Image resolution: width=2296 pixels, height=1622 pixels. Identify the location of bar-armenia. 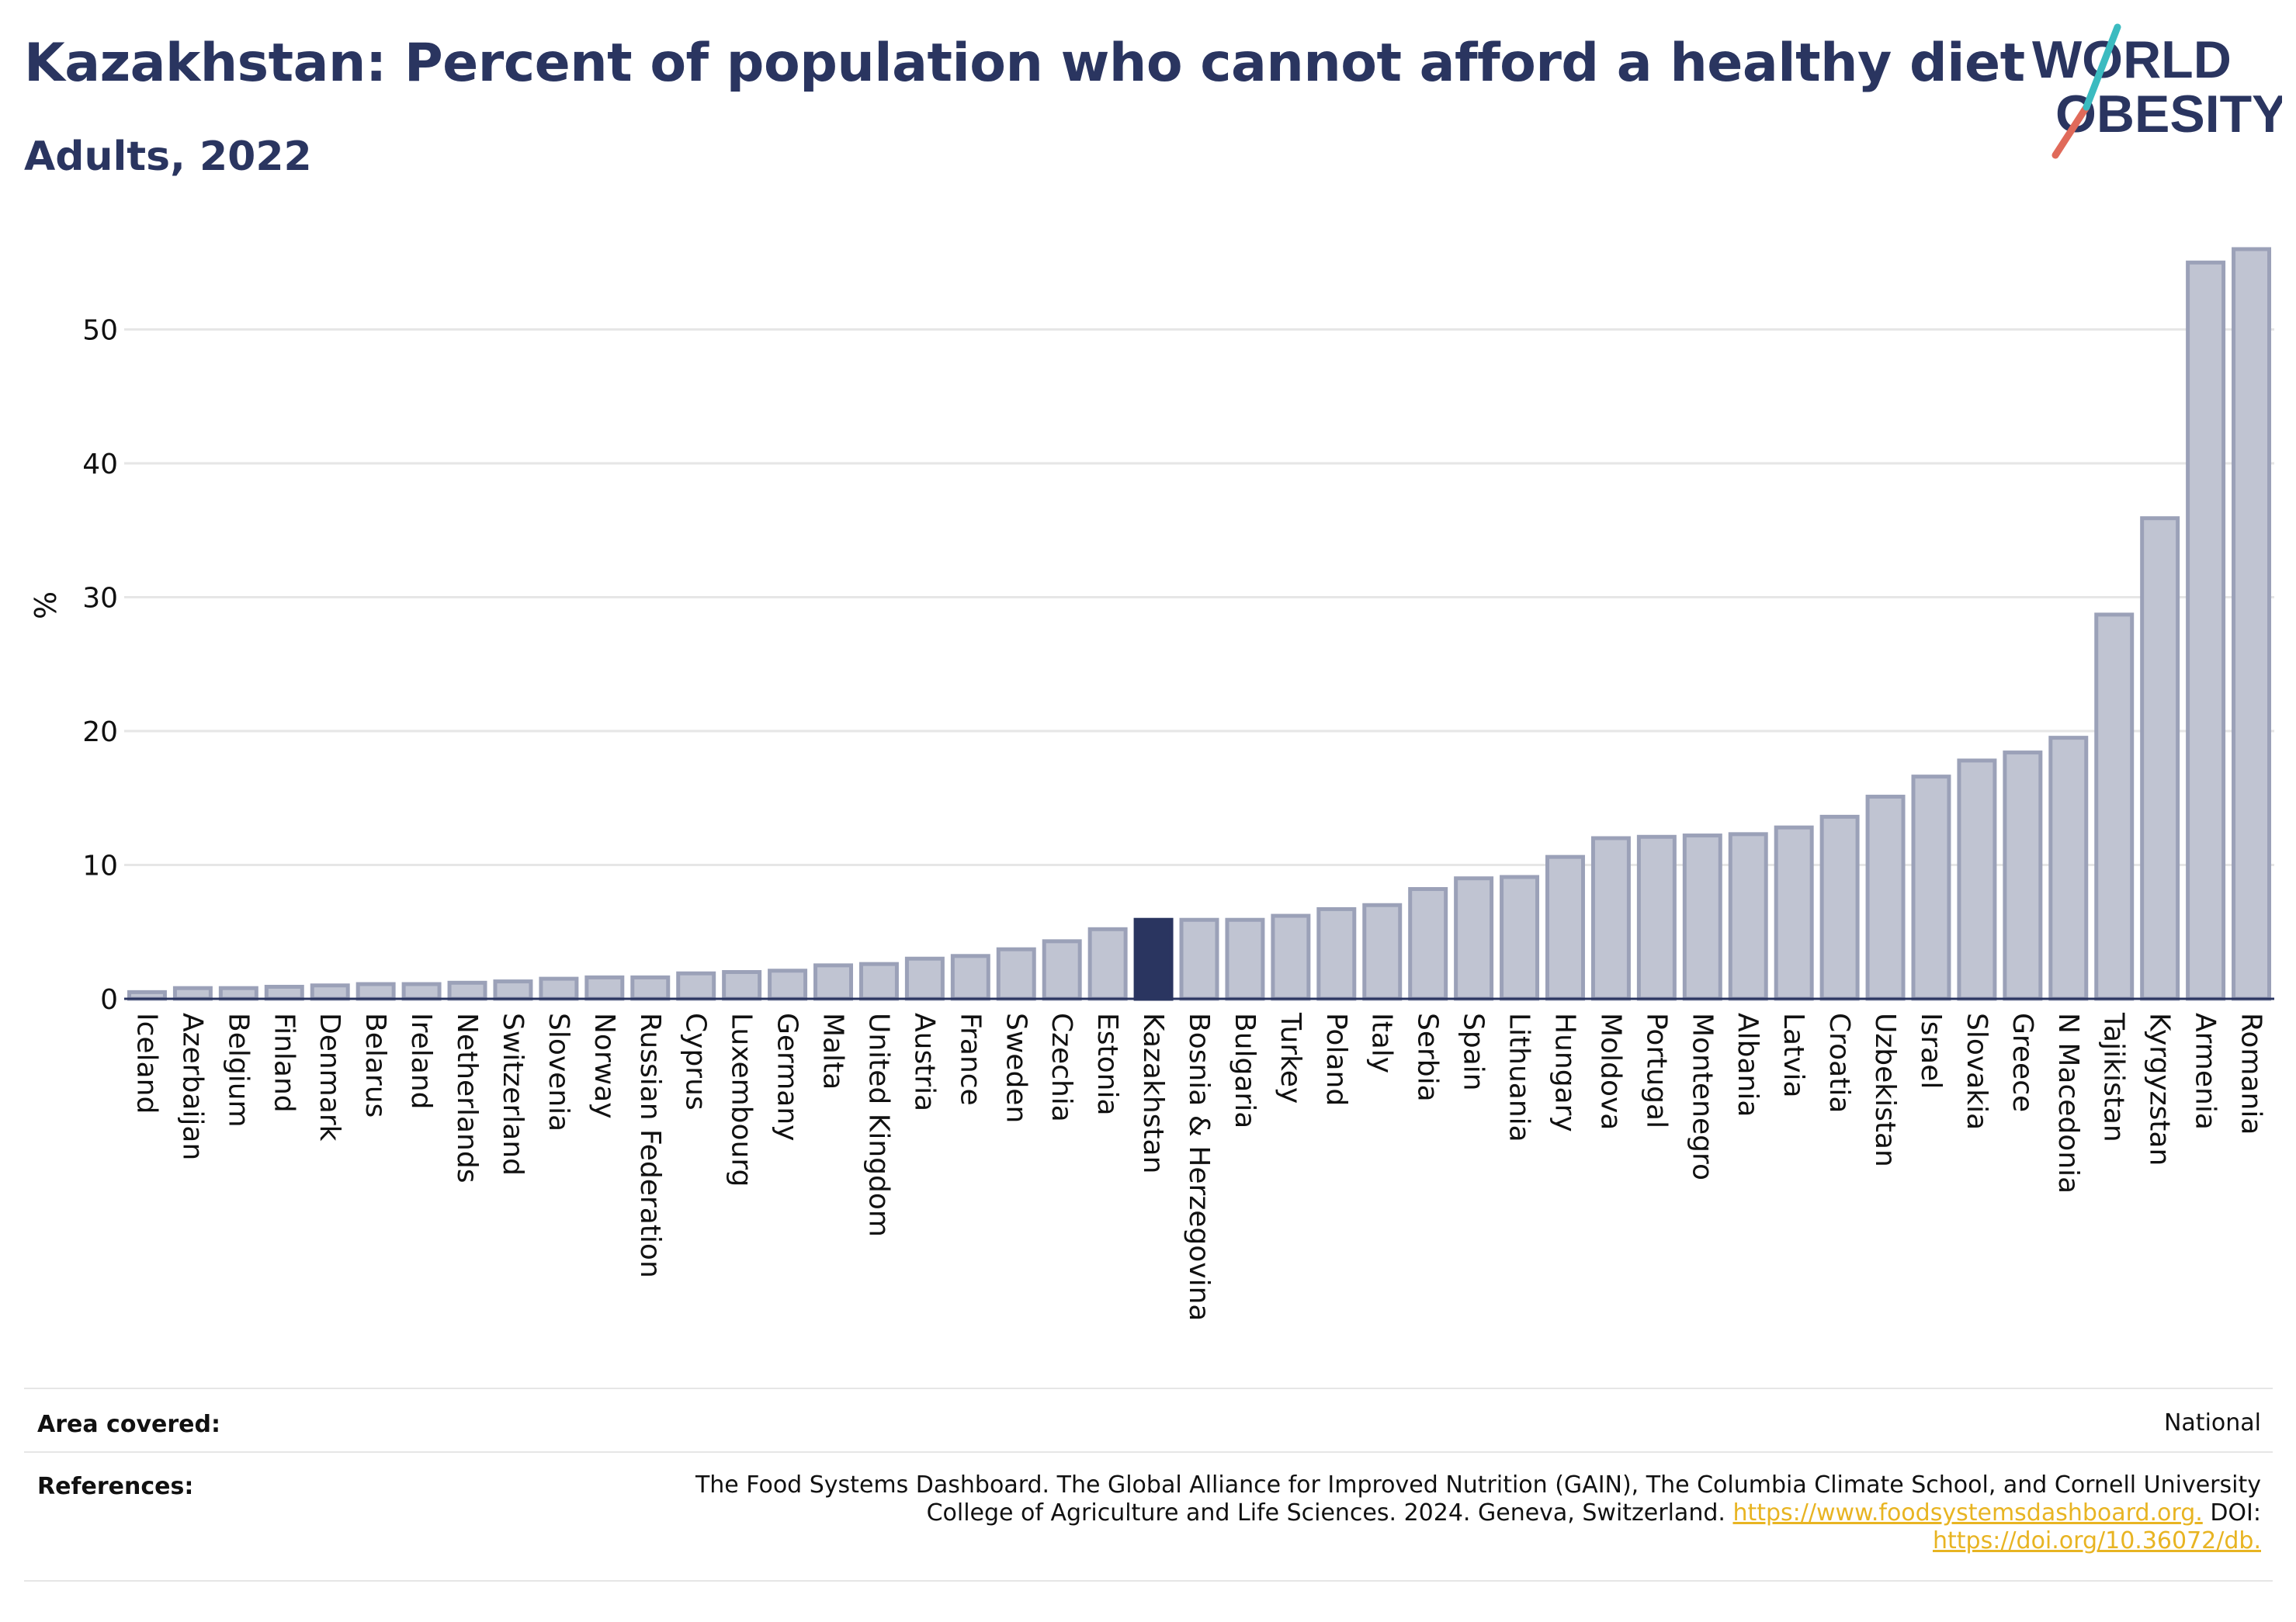
(2206, 630).